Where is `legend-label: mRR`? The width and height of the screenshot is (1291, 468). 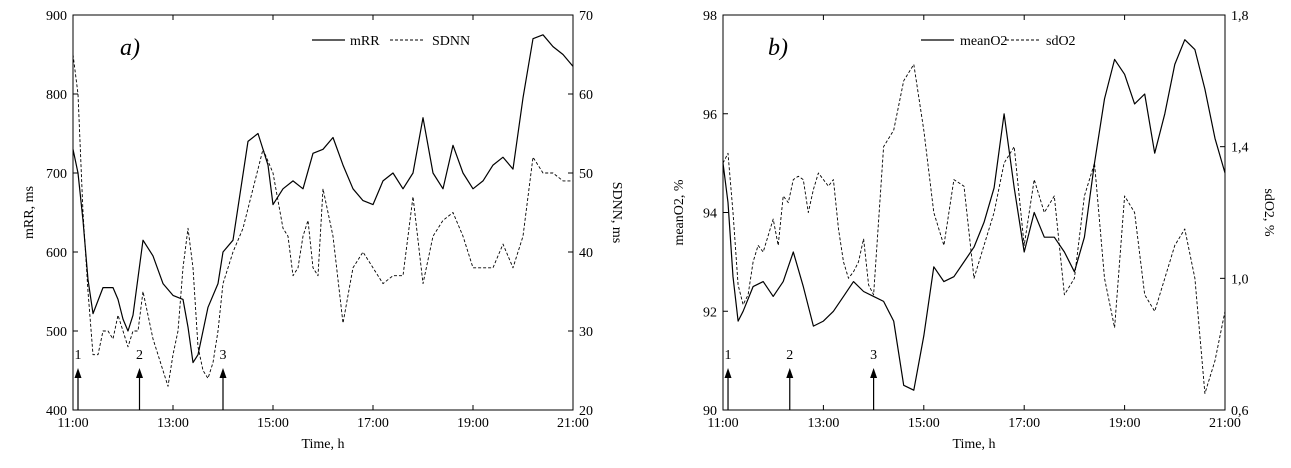
legend-label: mRR is located at coordinates (365, 41).